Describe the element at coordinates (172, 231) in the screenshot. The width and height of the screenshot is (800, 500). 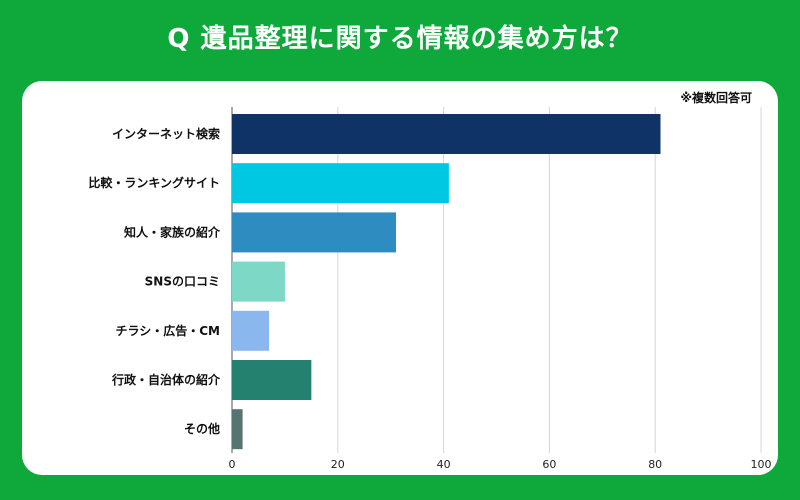
I see `category-label: 知人・家族の紹介` at that location.